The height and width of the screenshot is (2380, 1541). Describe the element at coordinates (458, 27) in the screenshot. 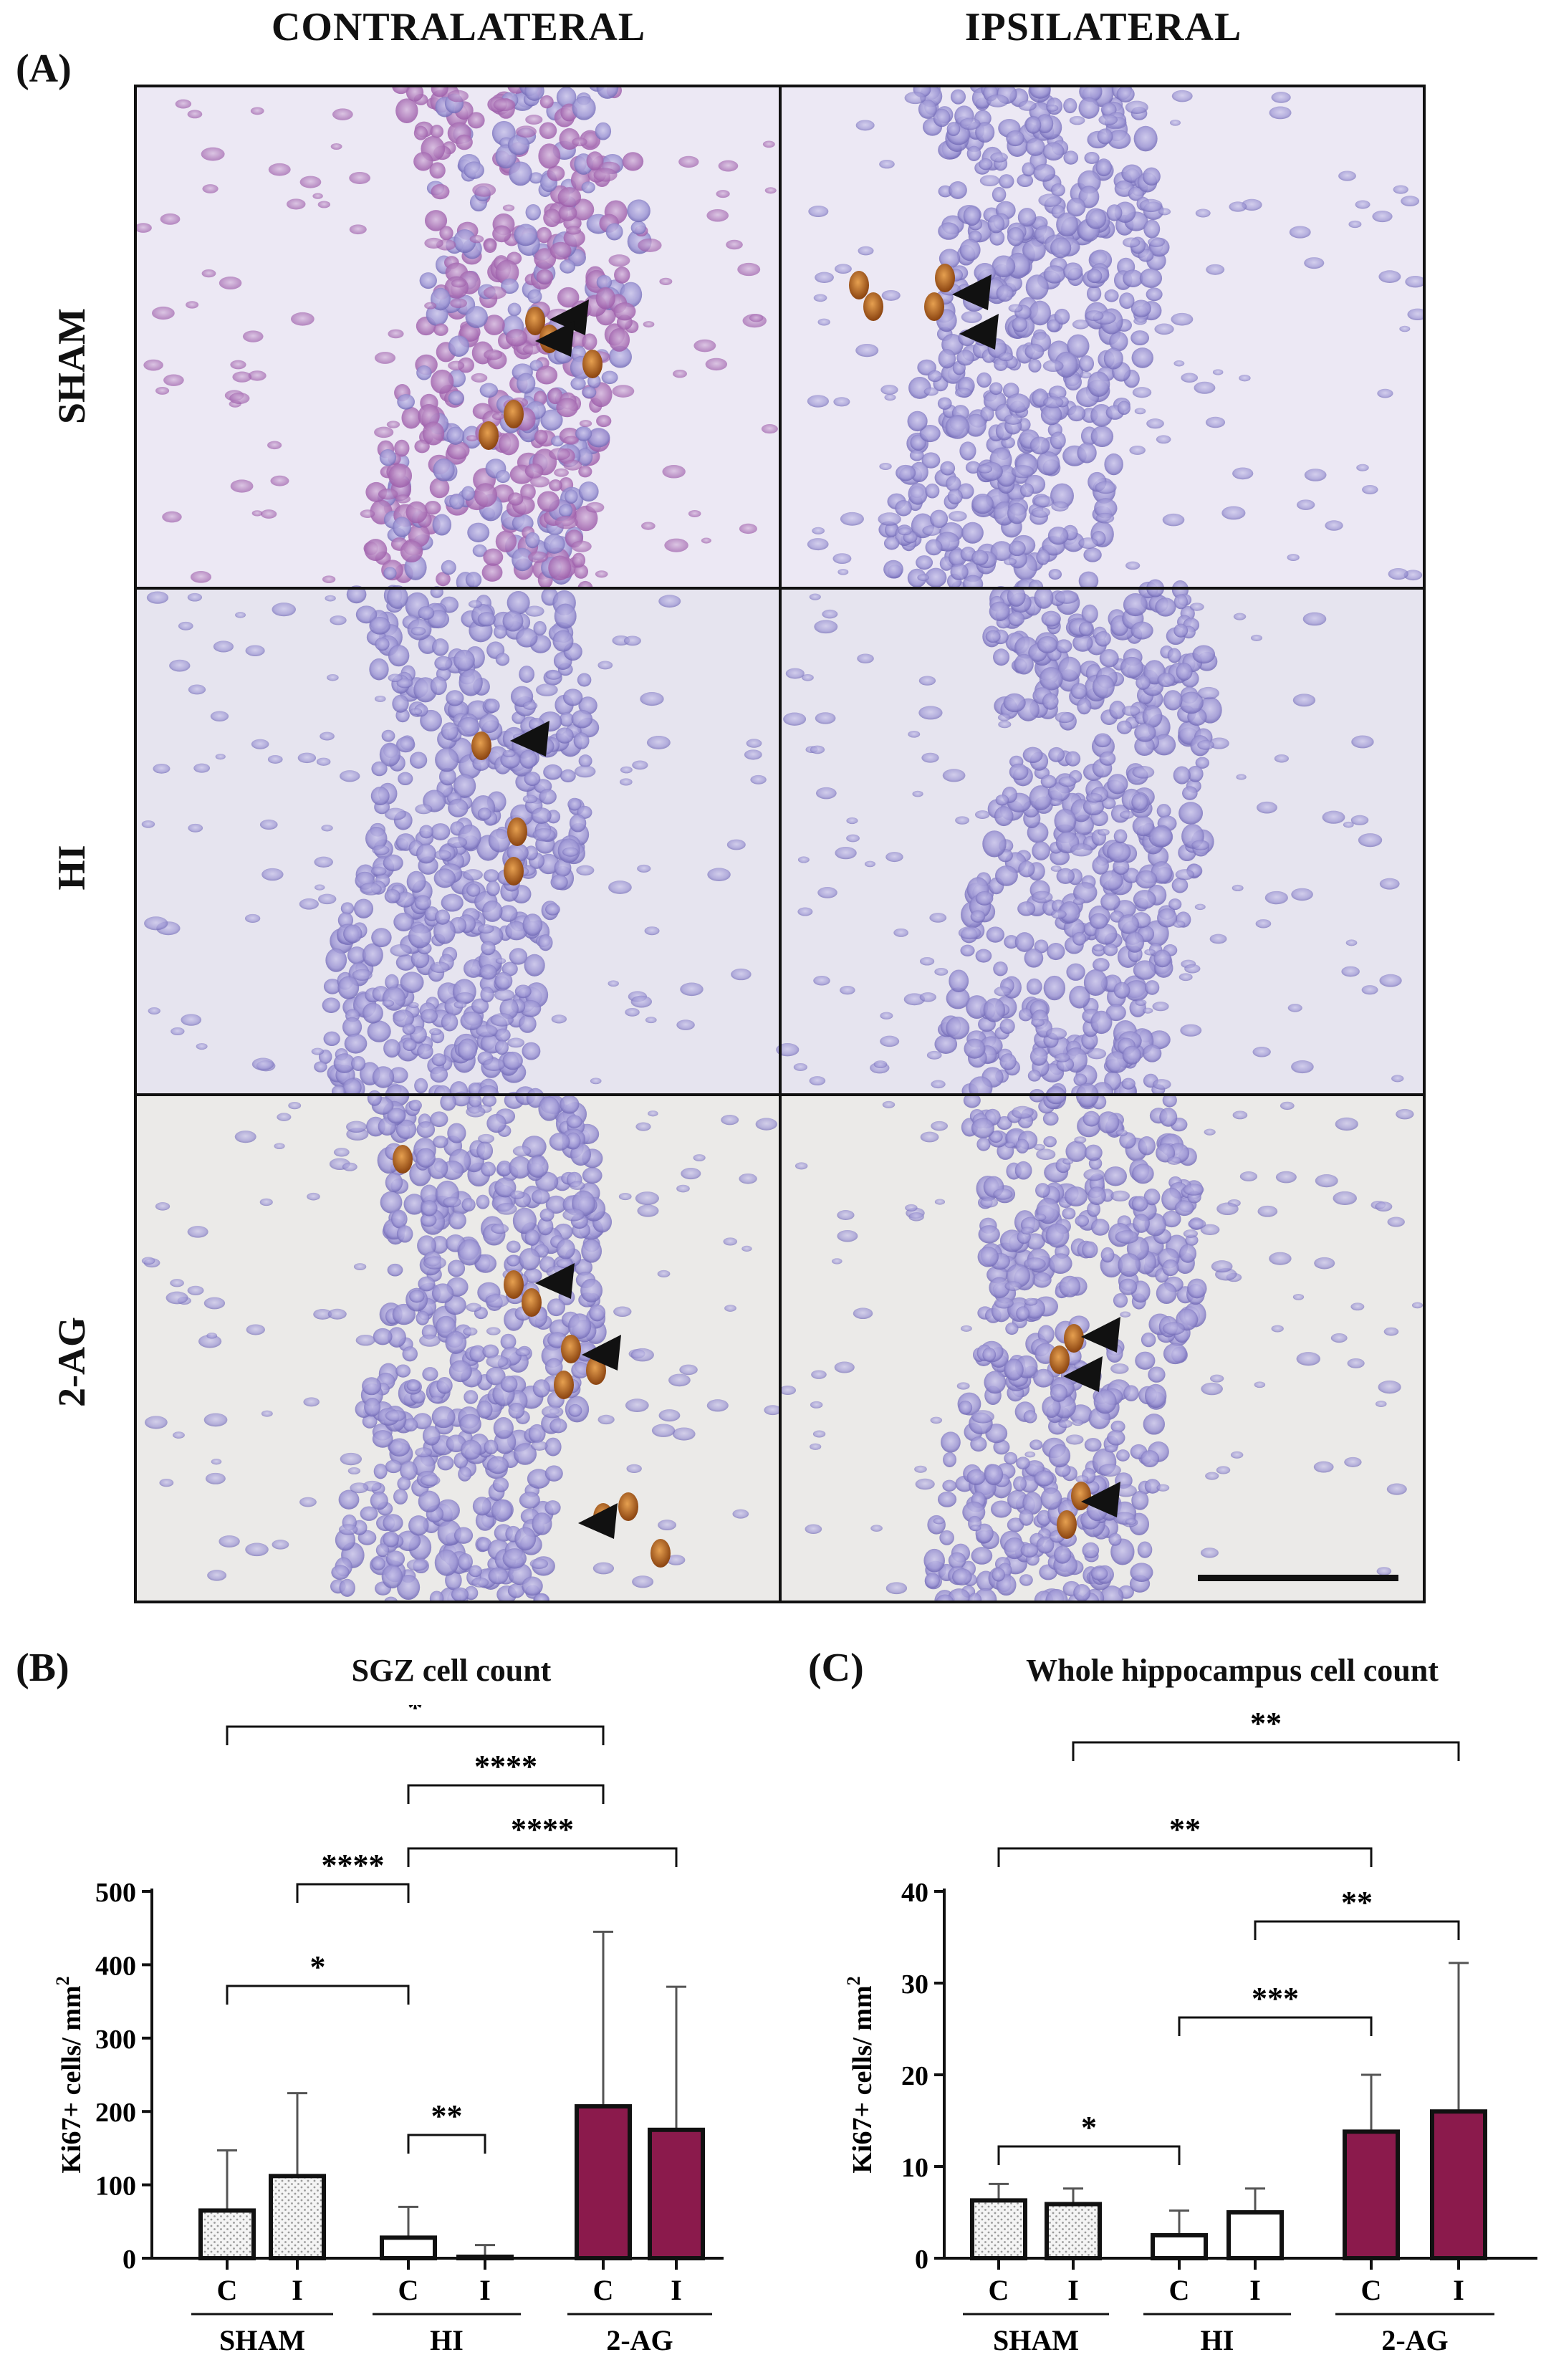

I see `contralateral-header: CONTRALATERAL` at that location.